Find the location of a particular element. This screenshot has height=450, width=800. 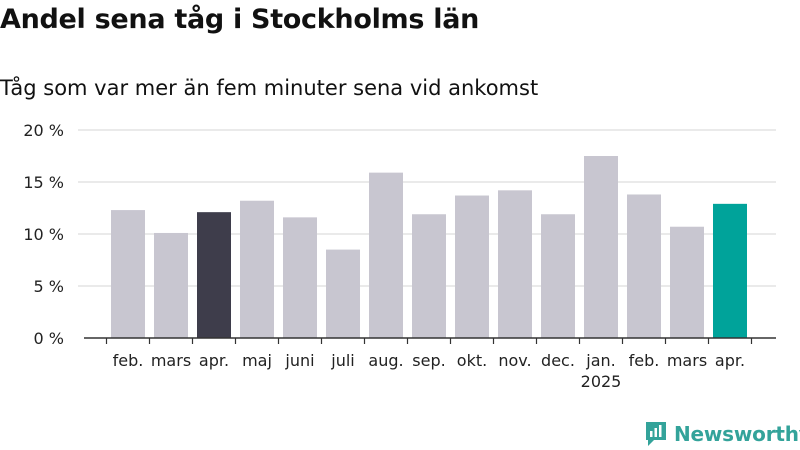

y-tick-label: 20 % is located at coordinates (43, 130).